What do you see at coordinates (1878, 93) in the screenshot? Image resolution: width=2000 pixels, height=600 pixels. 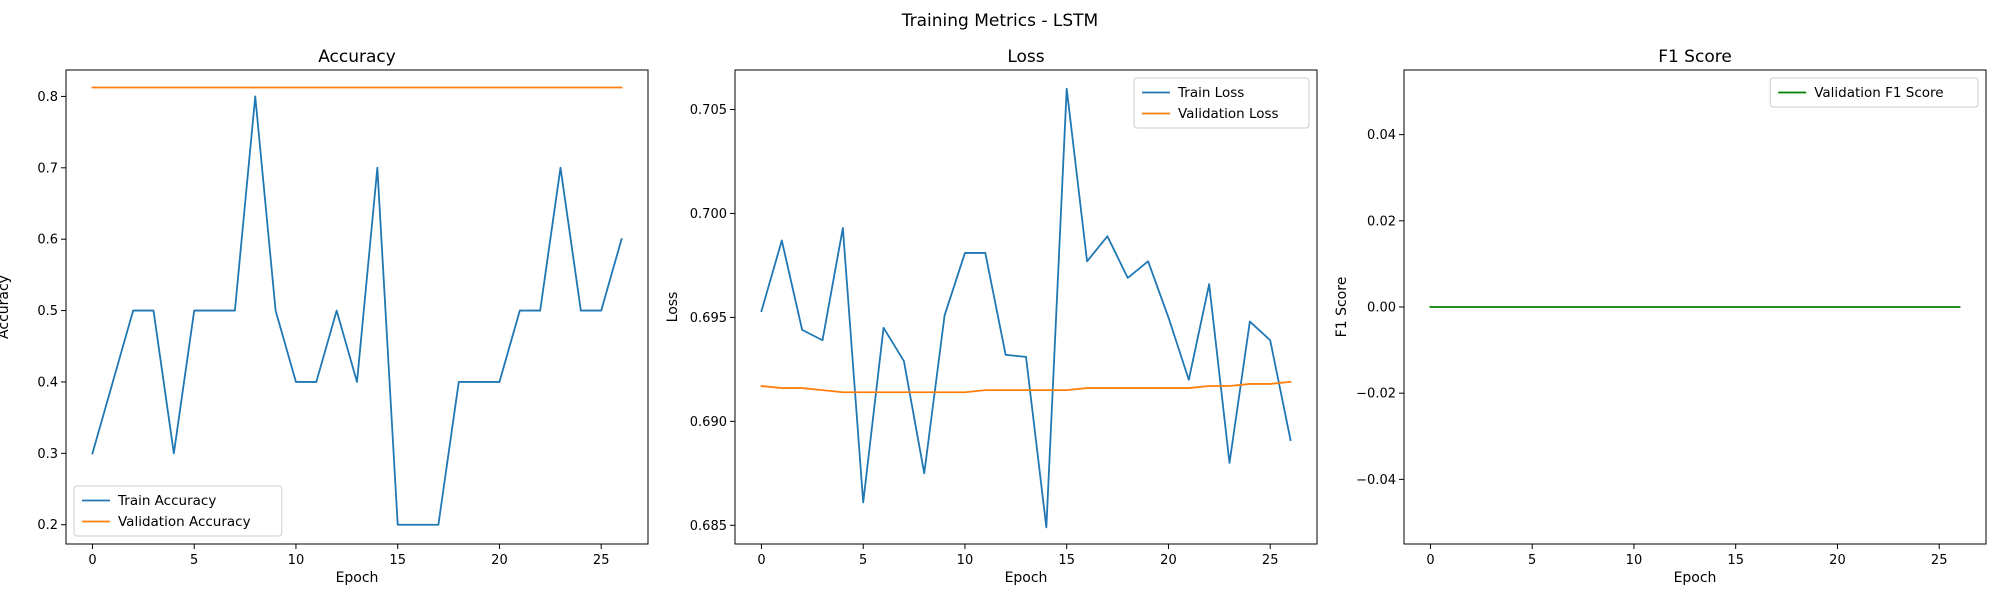 I see `legend-label: Validation F1 Score` at bounding box center [1878, 93].